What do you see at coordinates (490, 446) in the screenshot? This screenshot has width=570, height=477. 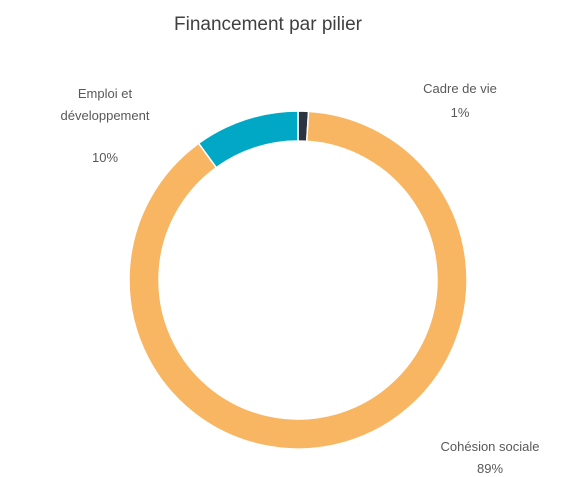 I see `category-label: Cohésion sociale` at bounding box center [490, 446].